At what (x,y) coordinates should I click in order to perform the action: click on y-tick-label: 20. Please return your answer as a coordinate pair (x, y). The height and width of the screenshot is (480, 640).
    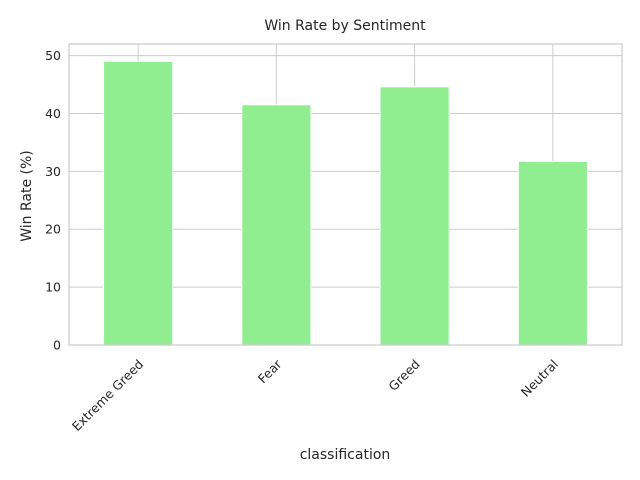
    Looking at the image, I should click on (53, 229).